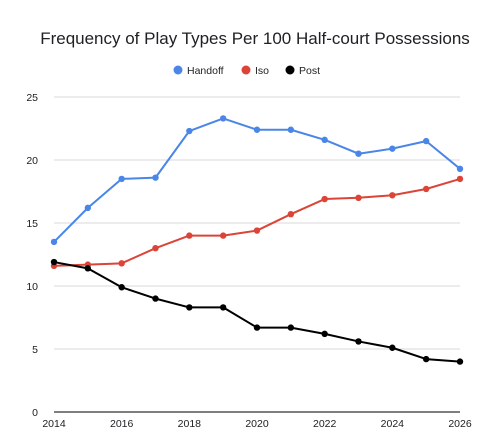 This screenshot has width=500, height=440. What do you see at coordinates (460, 424) in the screenshot?
I see `x-tick-label: 2026` at bounding box center [460, 424].